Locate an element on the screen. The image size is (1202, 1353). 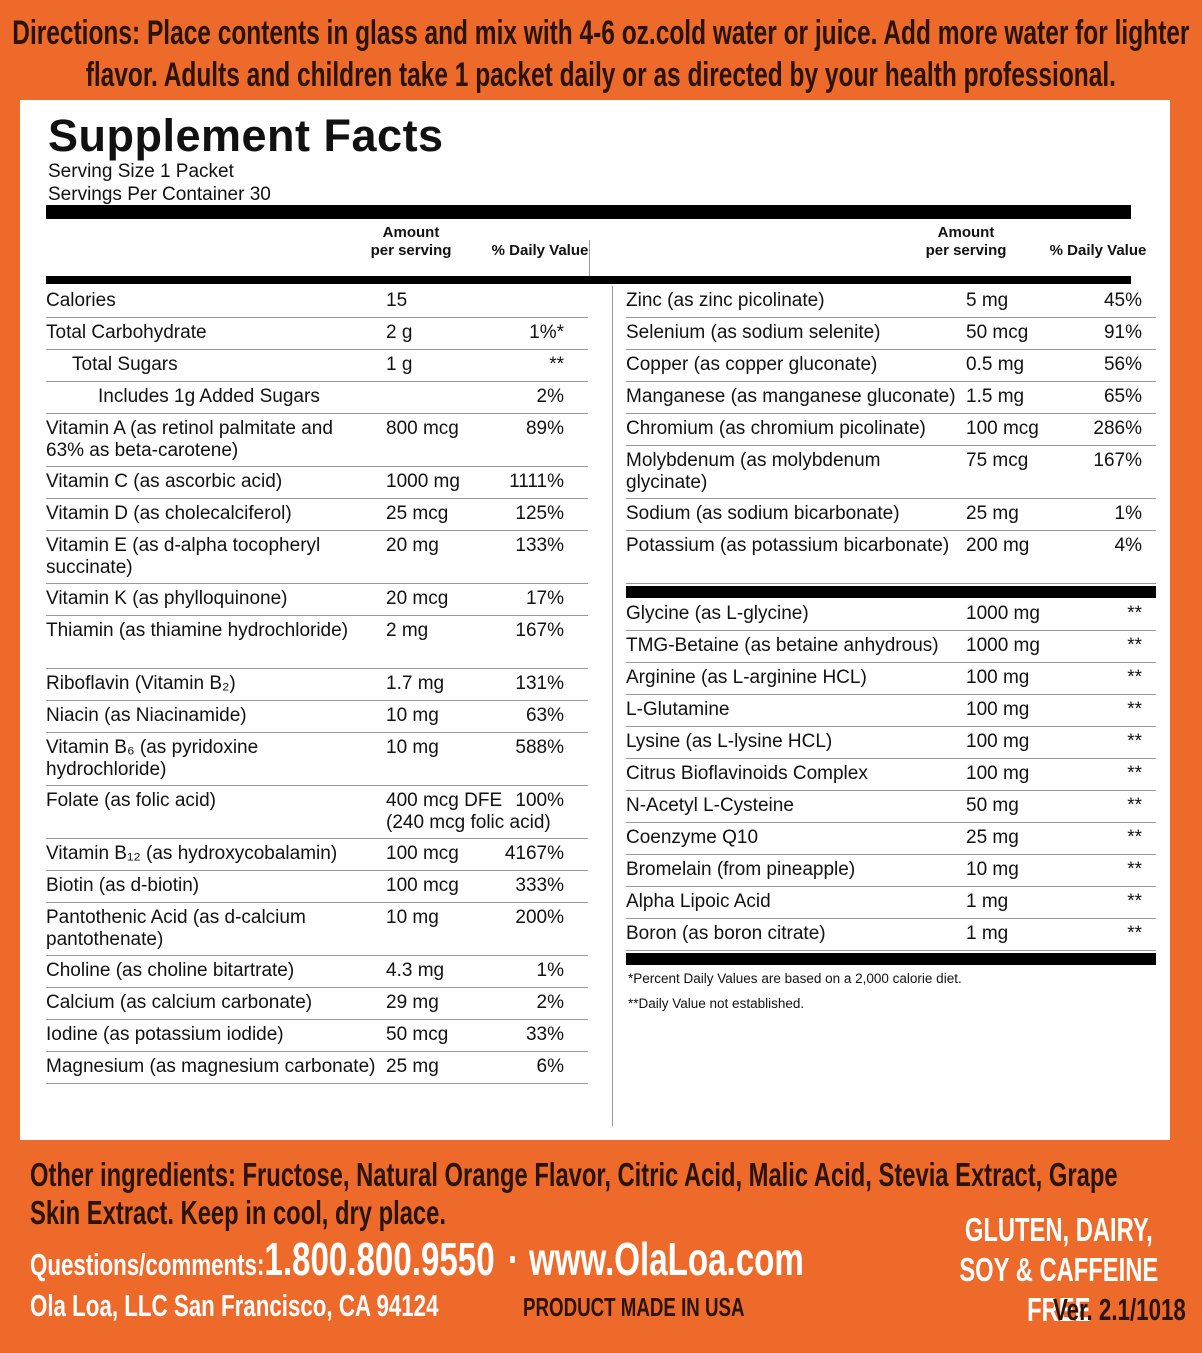
nutrient-name: Includes 1g Added Sugars is located at coordinates (209, 396).